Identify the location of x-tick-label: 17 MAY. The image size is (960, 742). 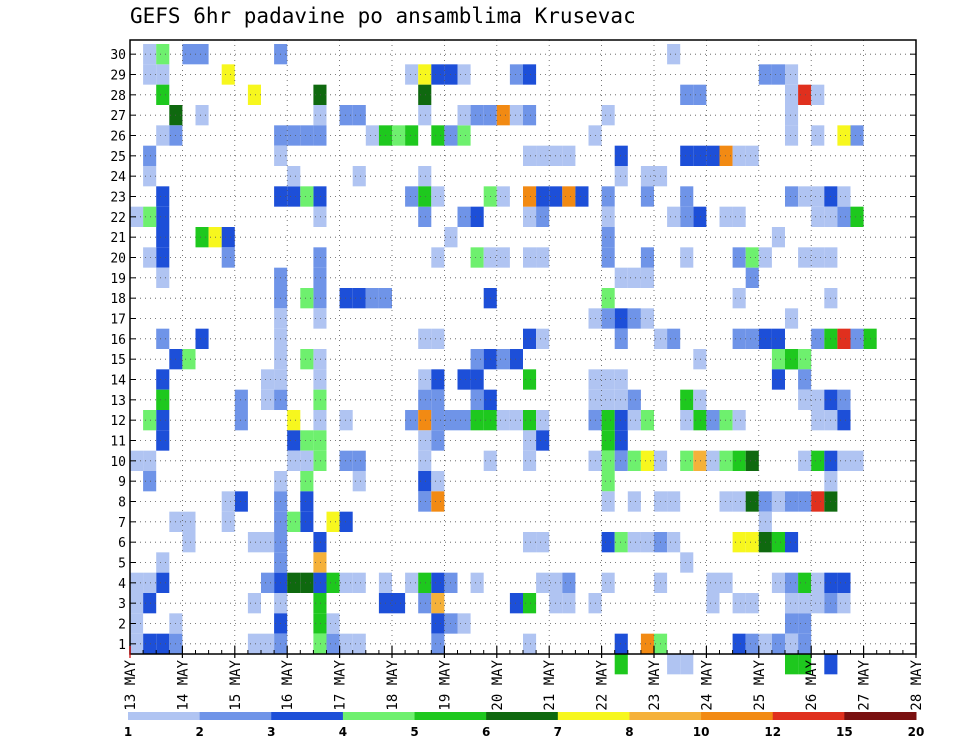
(341, 684).